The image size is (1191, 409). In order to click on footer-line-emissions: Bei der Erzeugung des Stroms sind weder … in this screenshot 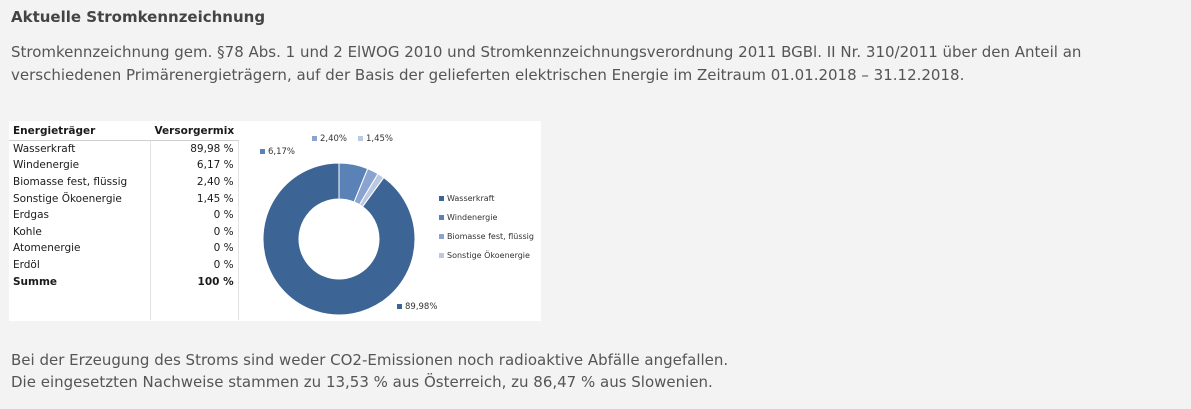, I will do `click(370, 360)`.